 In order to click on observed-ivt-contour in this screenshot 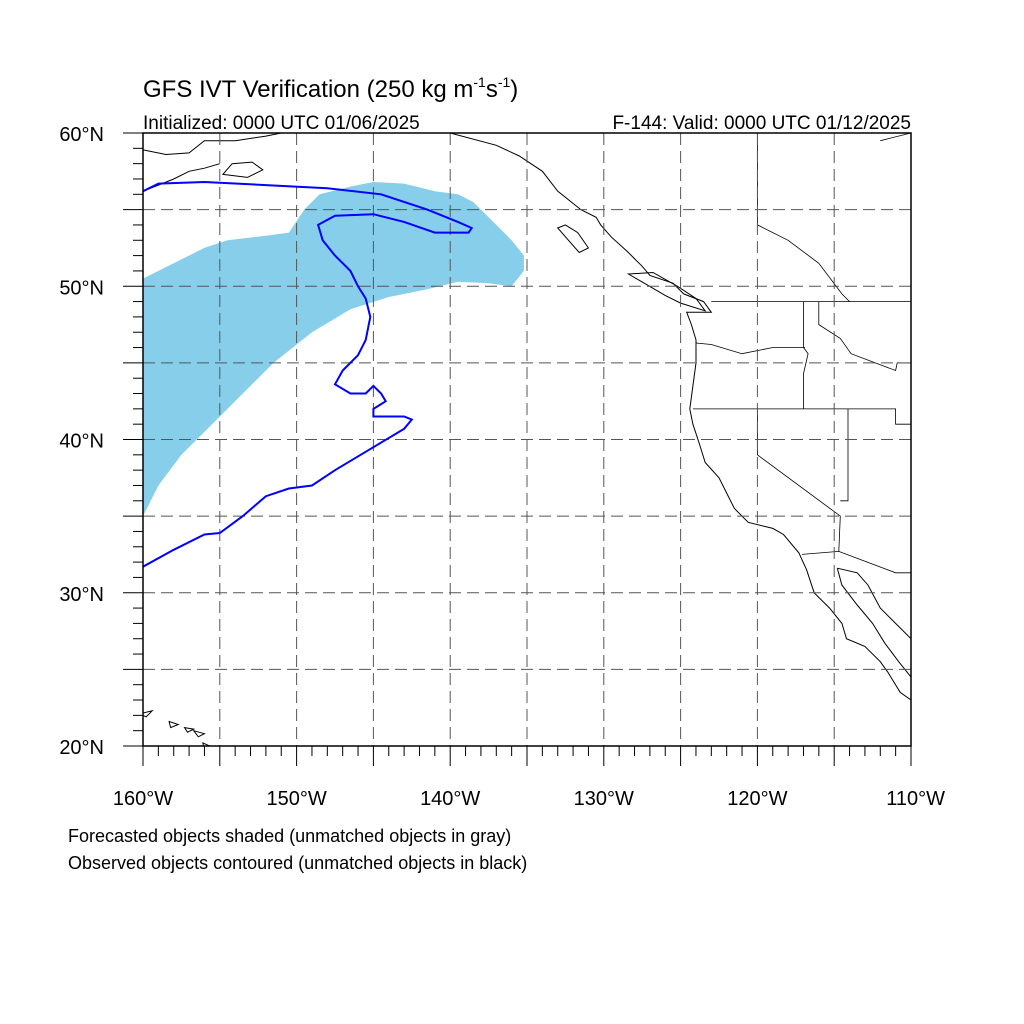, I will do `click(308, 374)`.